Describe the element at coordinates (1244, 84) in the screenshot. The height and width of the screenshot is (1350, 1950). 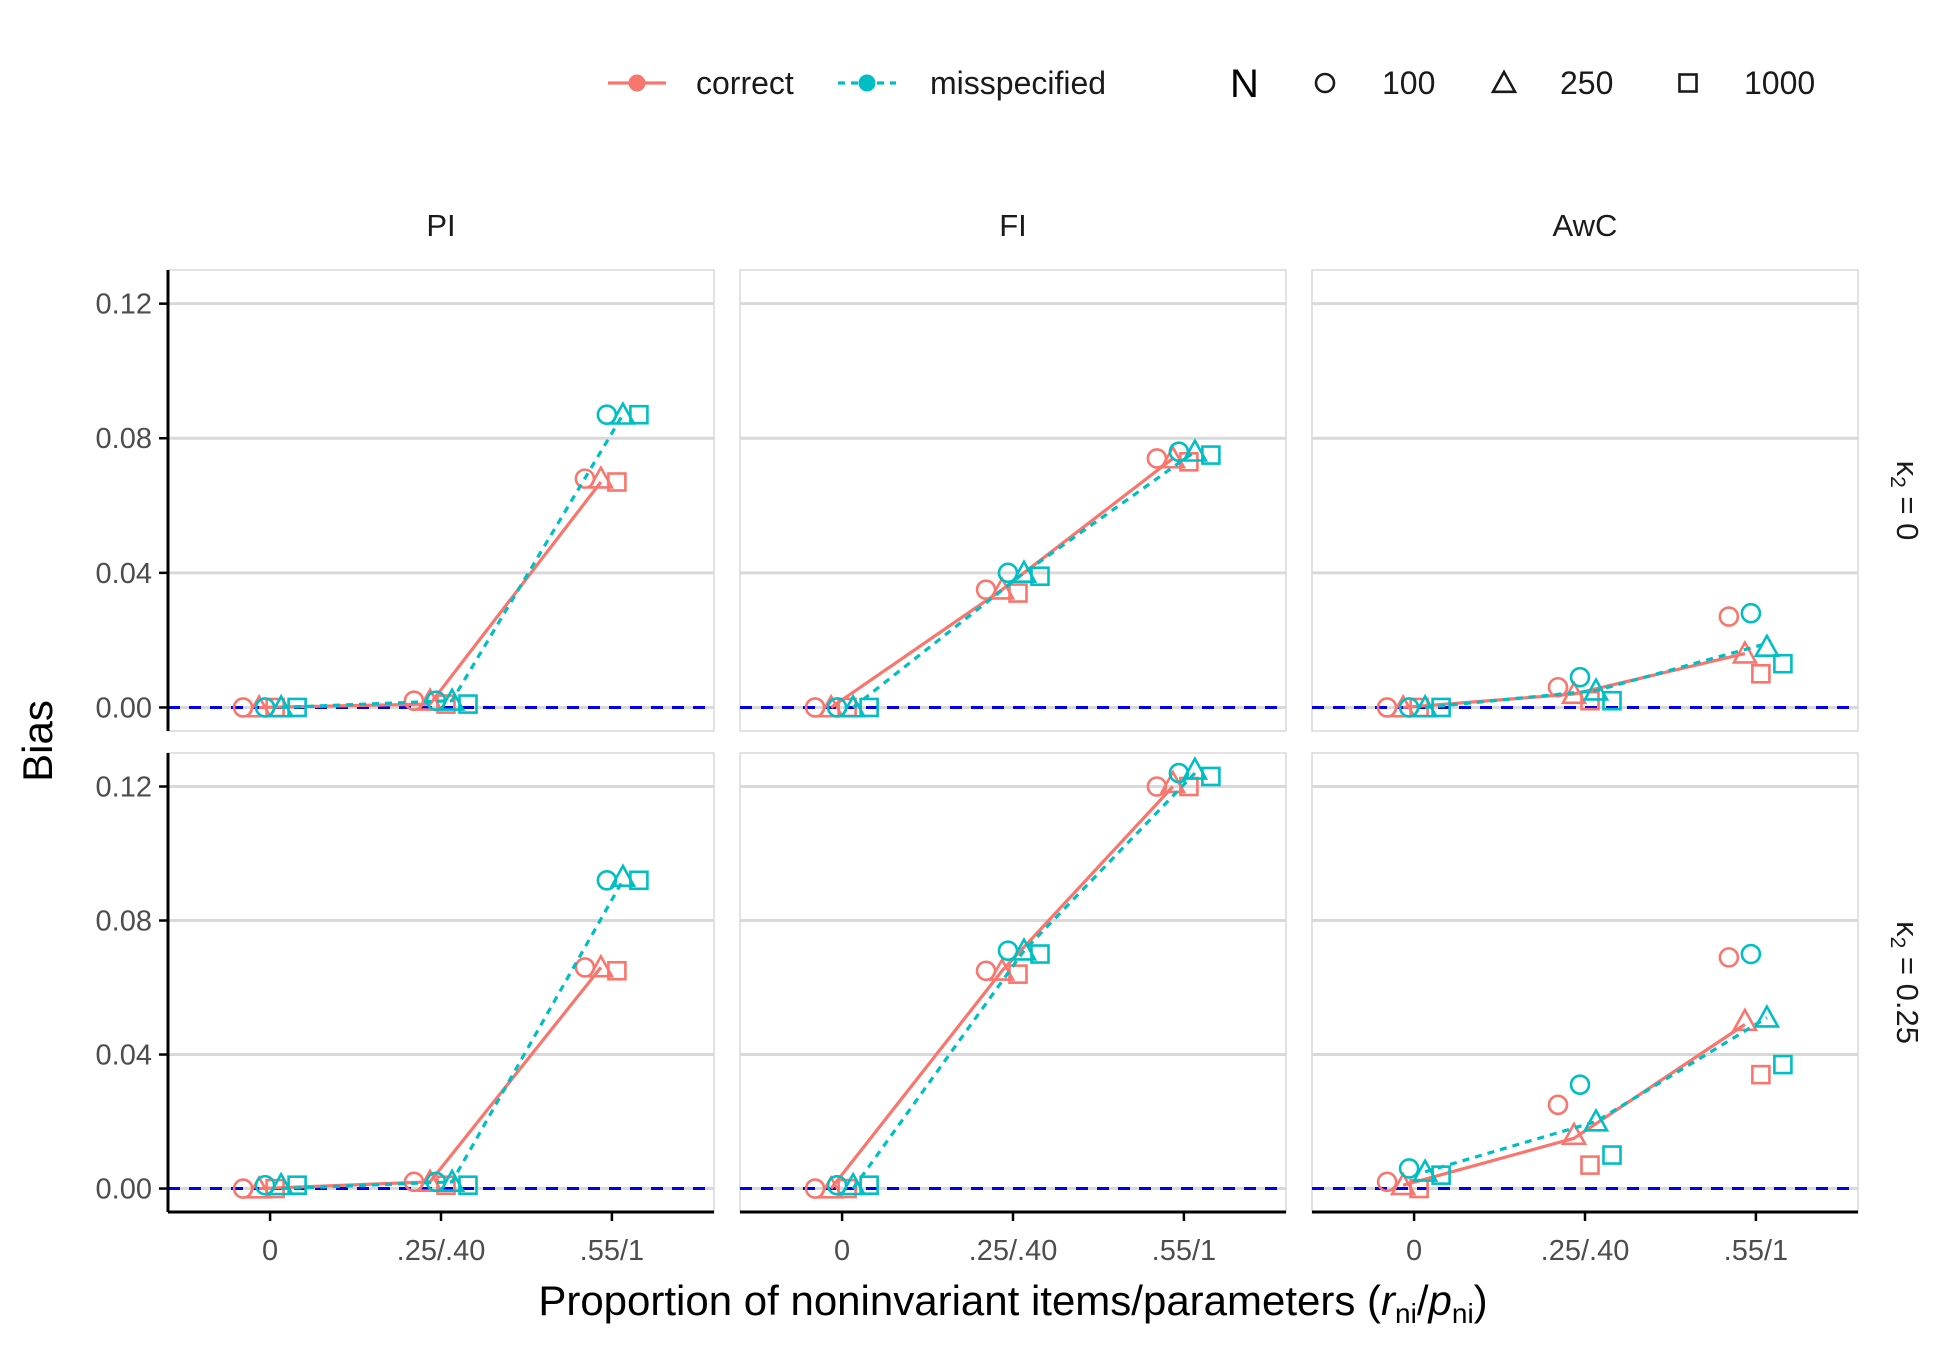
I see `legend-title-n: N` at that location.